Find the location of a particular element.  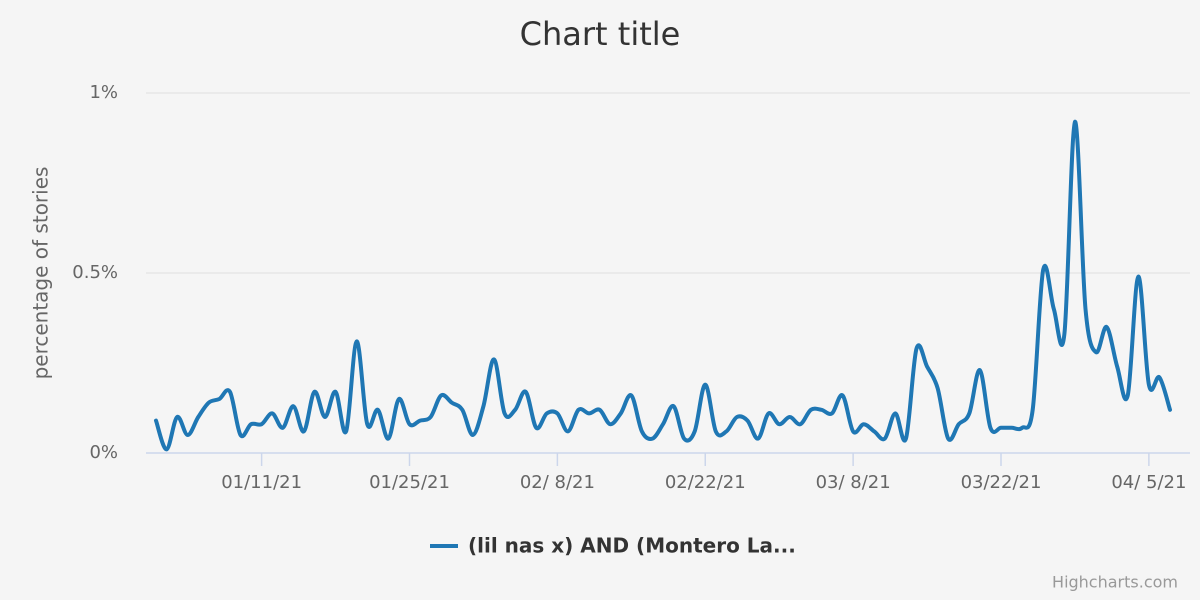

y-tick-label: 0.5% is located at coordinates (95, 272).